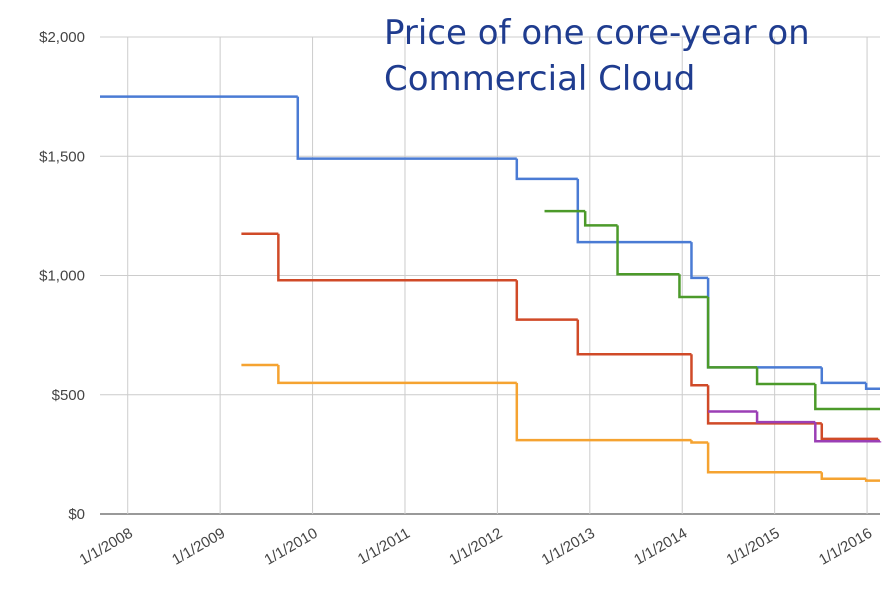 The image size is (887, 589). What do you see at coordinates (68, 395) in the screenshot?
I see `y-tick-label: $500` at bounding box center [68, 395].